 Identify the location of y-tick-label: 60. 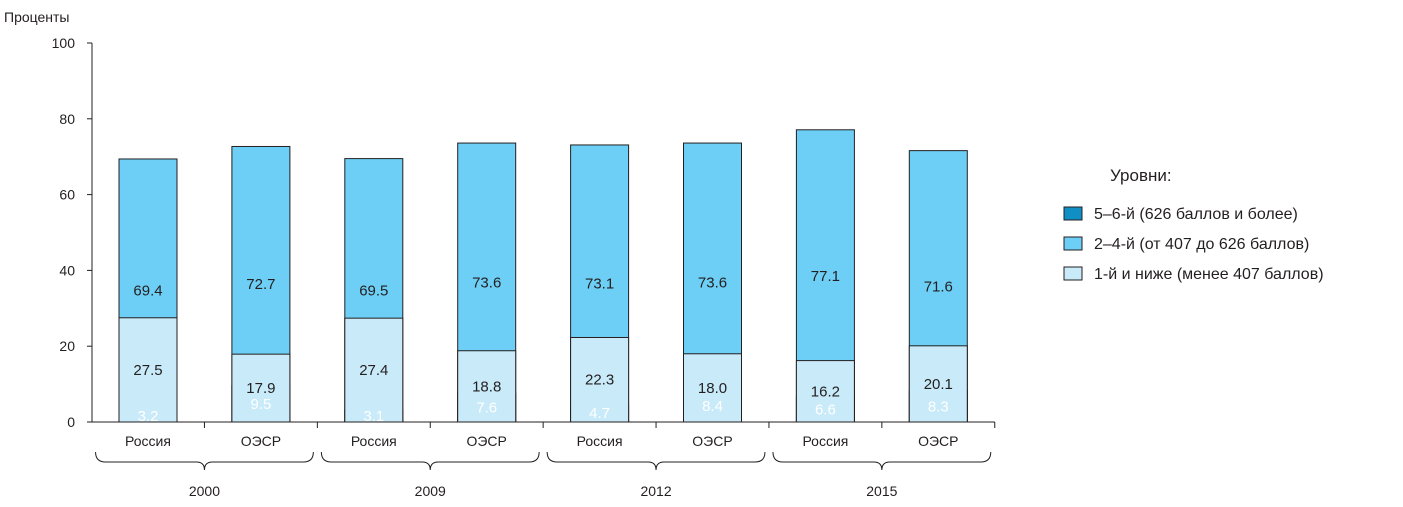
(67, 195).